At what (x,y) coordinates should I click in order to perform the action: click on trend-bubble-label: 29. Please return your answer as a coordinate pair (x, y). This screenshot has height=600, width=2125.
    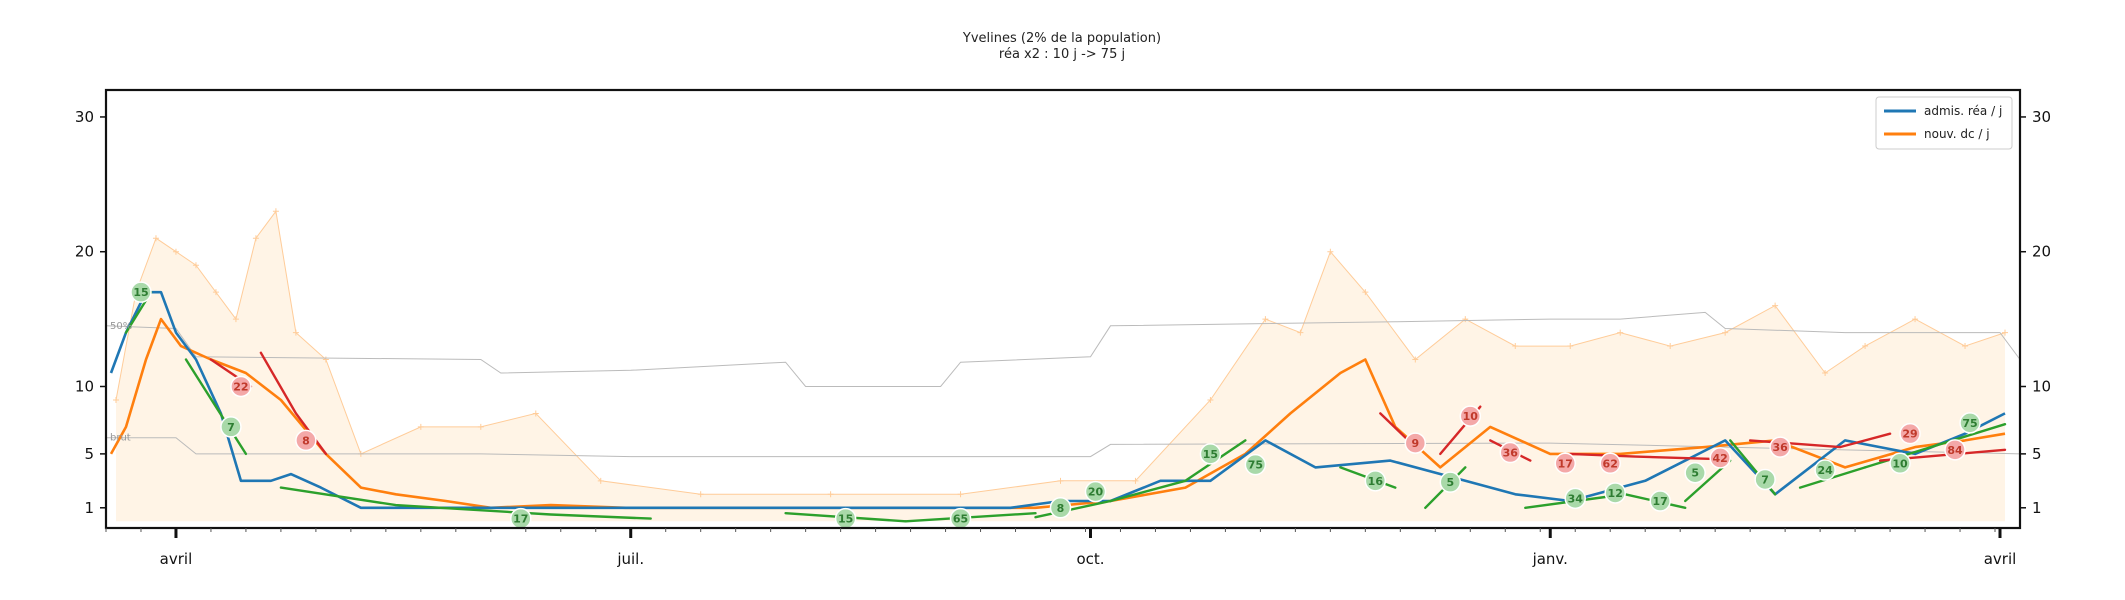
    Looking at the image, I should click on (1909, 434).